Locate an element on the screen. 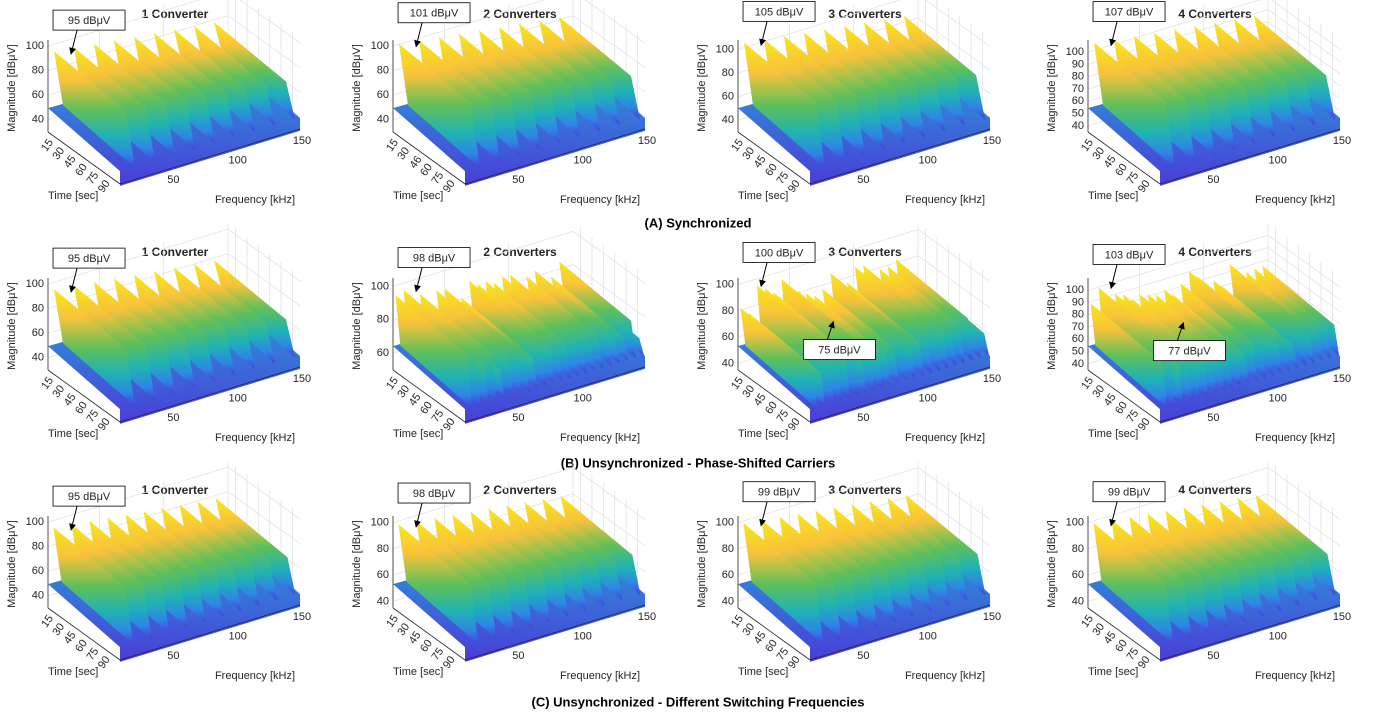 The image size is (1396, 715). z-tick-label: 50 is located at coordinates (1078, 114).